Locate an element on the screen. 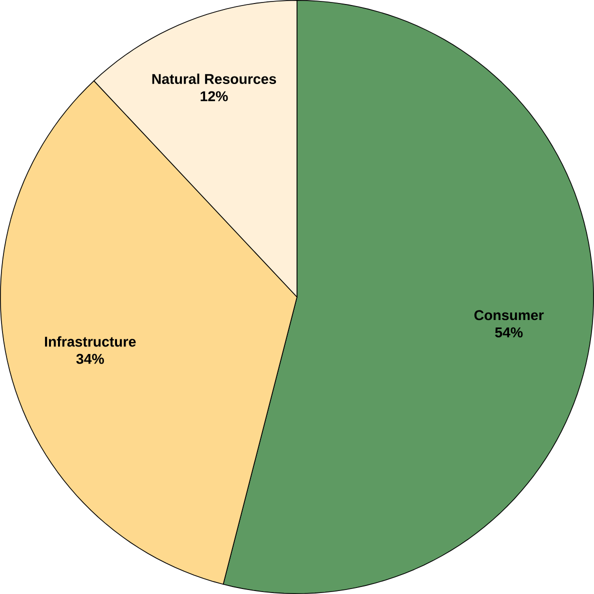 Image resolution: width=594 pixels, height=594 pixels. slice-label: Infrastructure is located at coordinates (90, 341).